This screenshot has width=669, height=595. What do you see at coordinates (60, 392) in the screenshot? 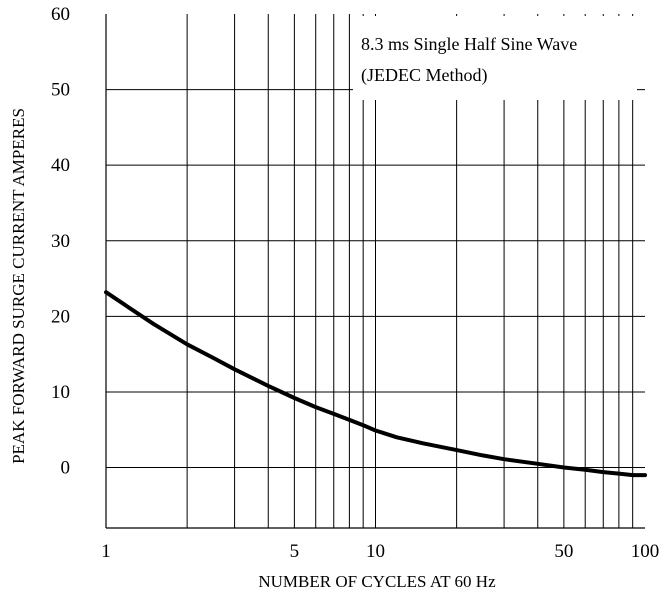
I see `y-tick-label: 10` at bounding box center [60, 392].